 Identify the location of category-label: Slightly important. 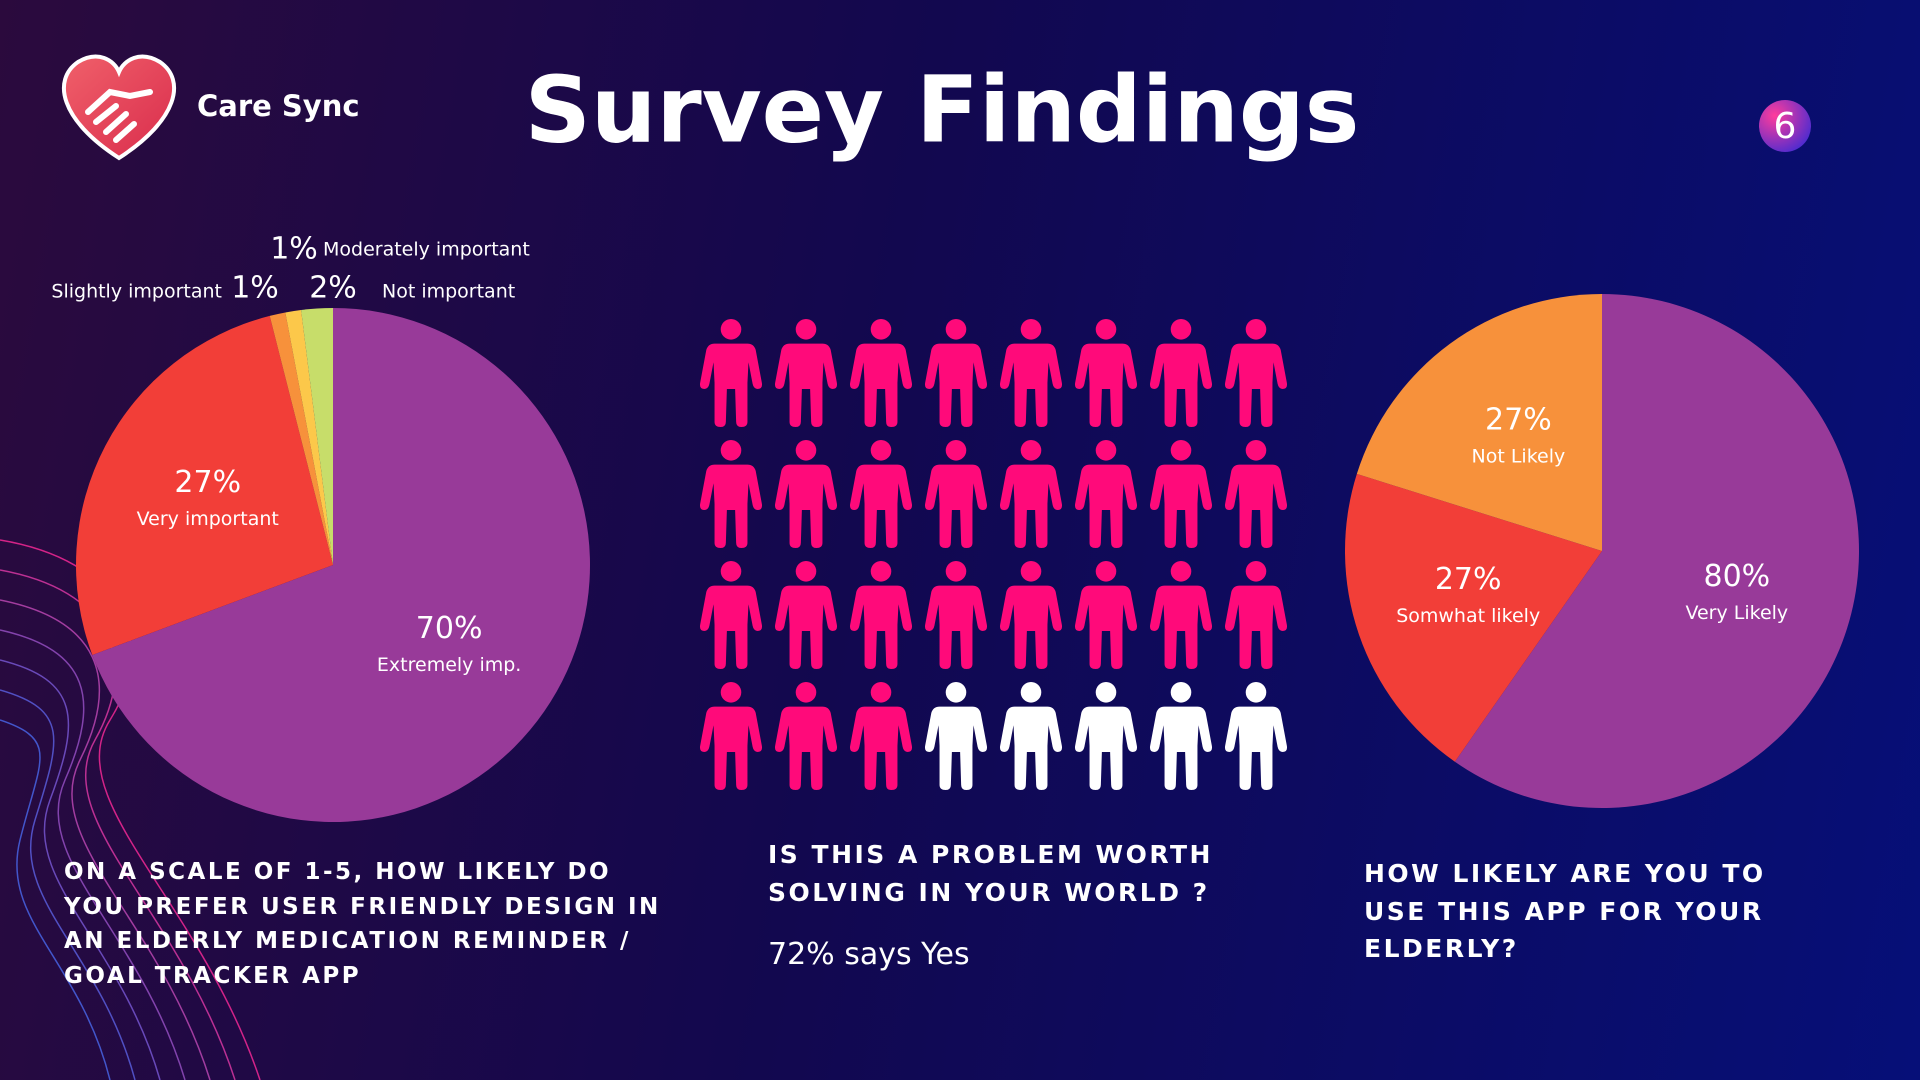
(136, 292).